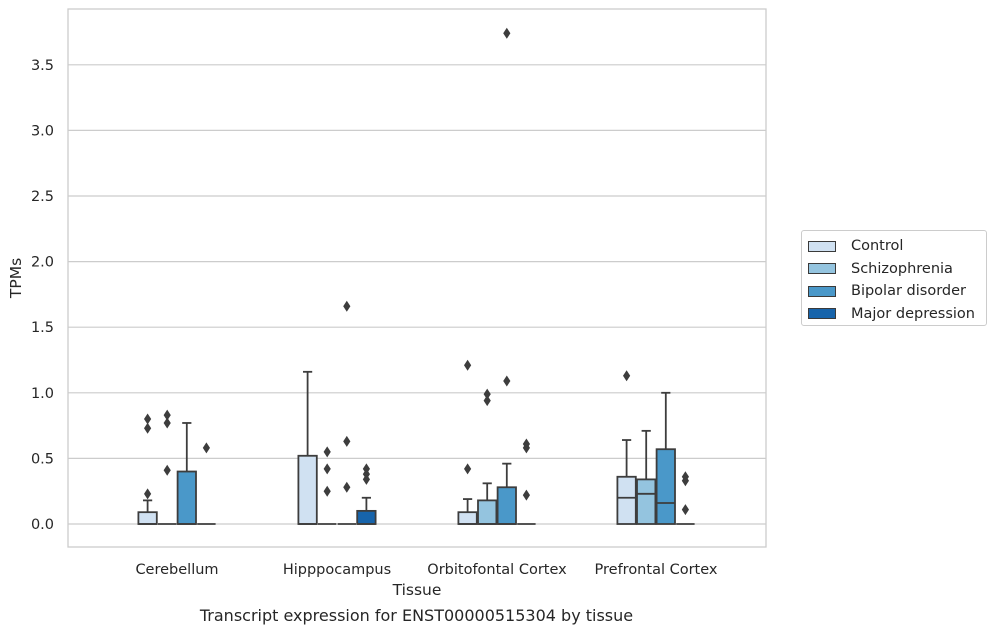  I want to click on x-tick-label: Orbitofontal Cortex, so click(497, 570).